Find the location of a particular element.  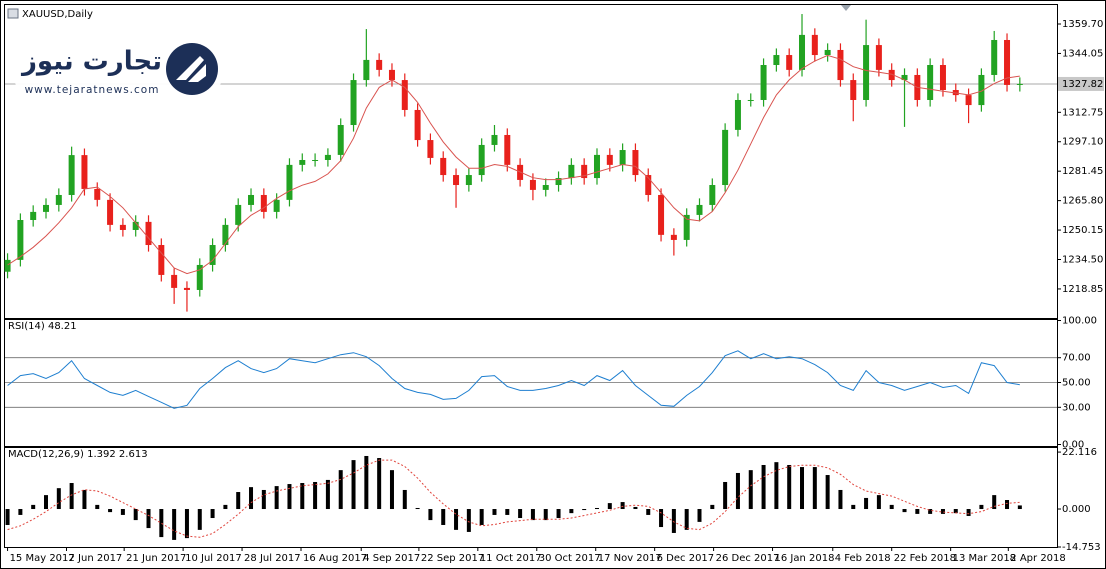

chart-title: XAUUSD,Daily is located at coordinates (57, 14).